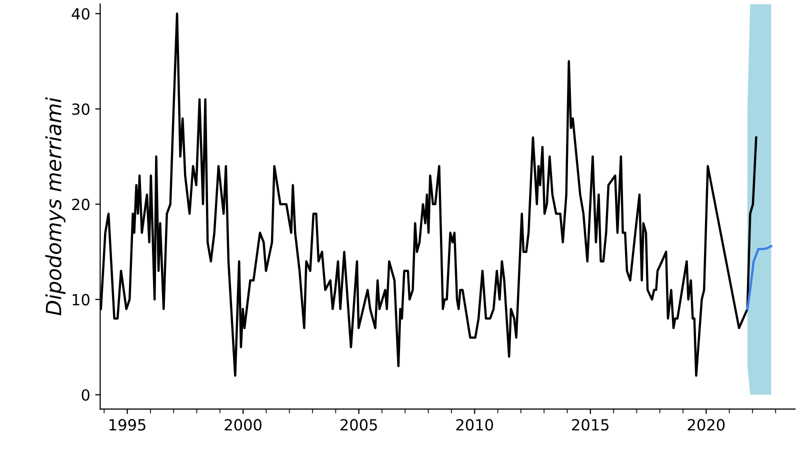  I want to click on y-tick-label: 40, so click(81, 14).